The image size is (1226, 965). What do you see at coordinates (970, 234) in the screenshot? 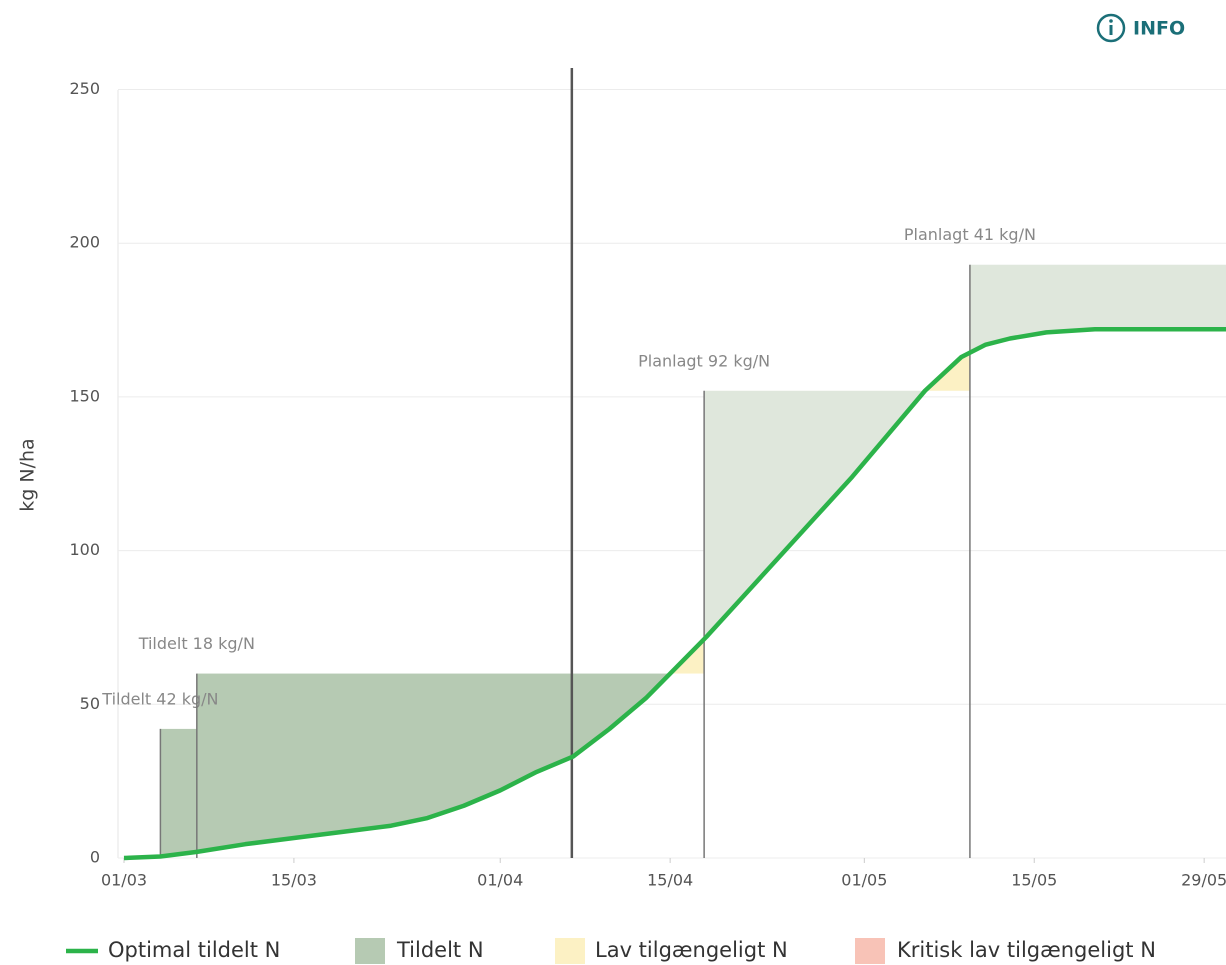
I see `application-label: Planlagt 41 kg/N` at bounding box center [970, 234].